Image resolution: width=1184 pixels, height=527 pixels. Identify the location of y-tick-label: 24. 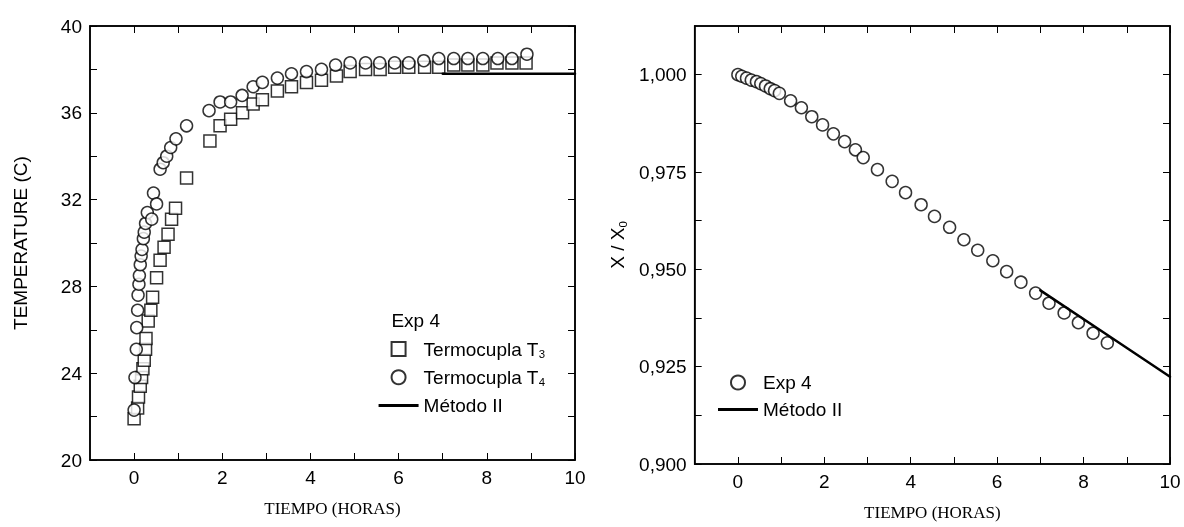
(71, 373).